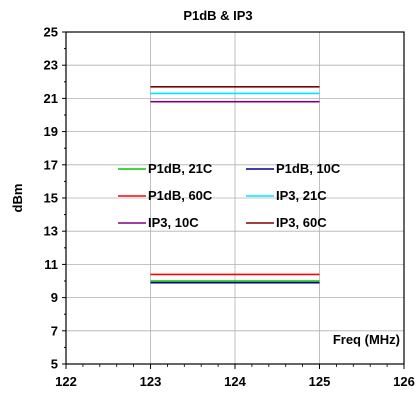 The image size is (420, 398). I want to click on x-axis-label: Freq (MHz), so click(366, 339).